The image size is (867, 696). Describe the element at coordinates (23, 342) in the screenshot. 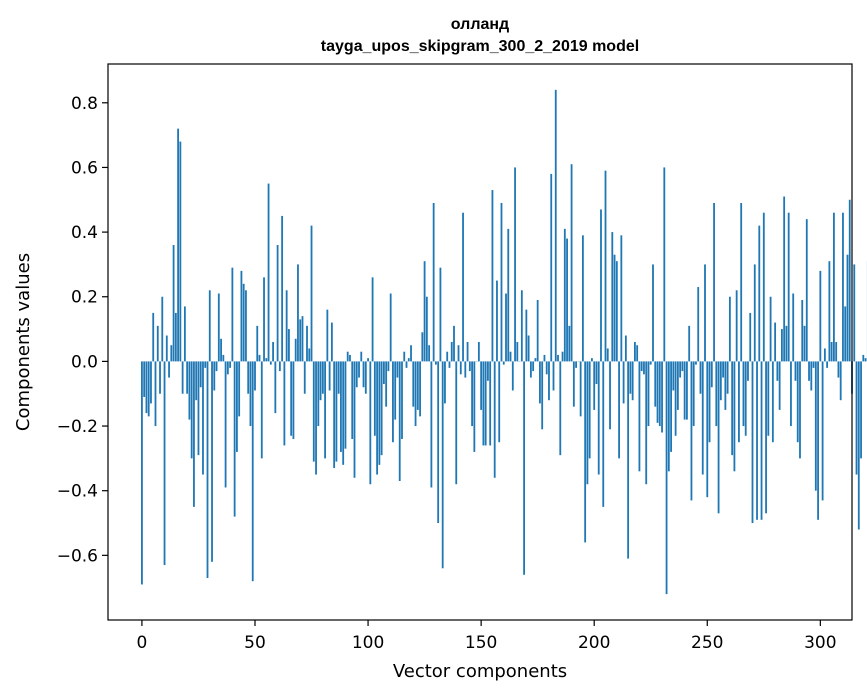

I see `y-axis-label: Components values` at that location.